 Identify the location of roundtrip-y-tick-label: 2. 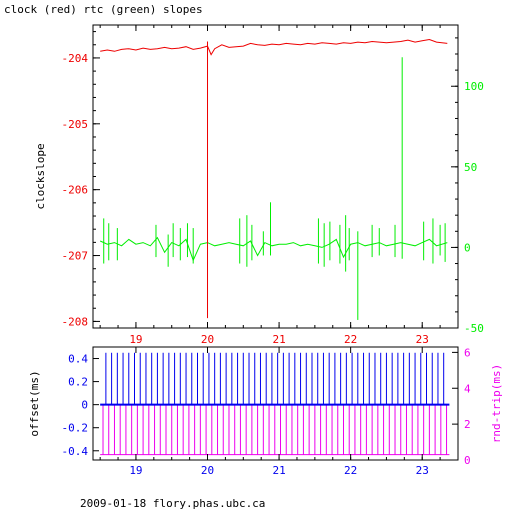
(467, 424).